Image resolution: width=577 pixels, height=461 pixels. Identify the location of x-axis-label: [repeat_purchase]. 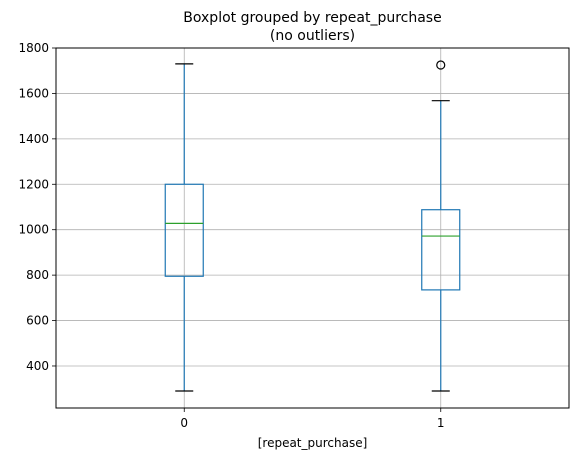
(313, 443).